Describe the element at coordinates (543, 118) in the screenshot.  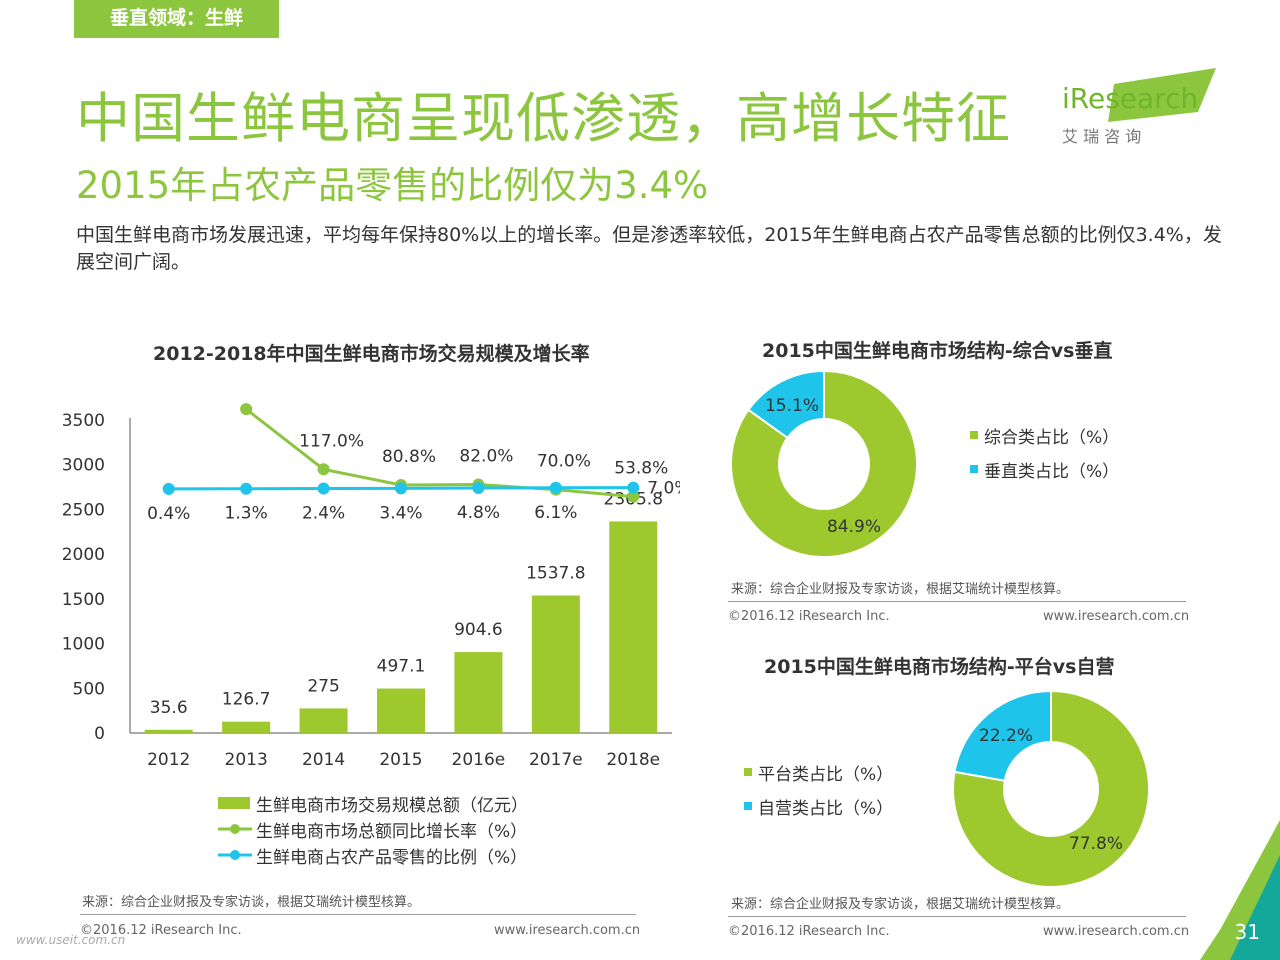
I see `page-title: 中国生鲜电商呈现低渗透，高增长特征` at that location.